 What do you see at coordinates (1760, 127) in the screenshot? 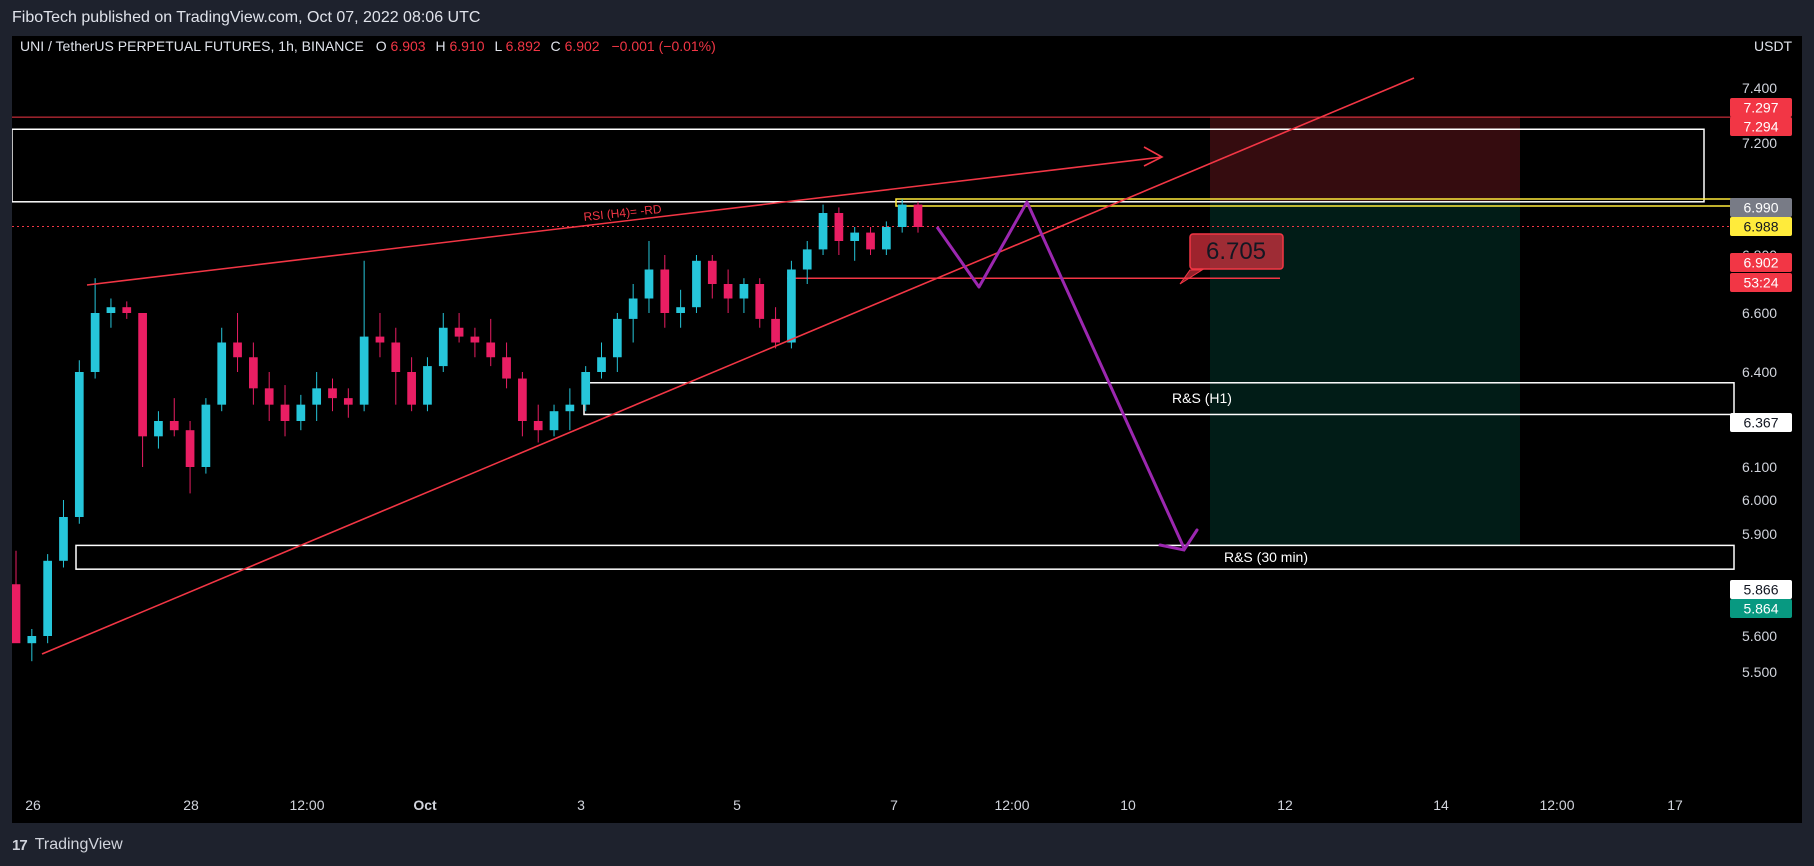
I see `price-badge-label: 7.294` at bounding box center [1760, 127].